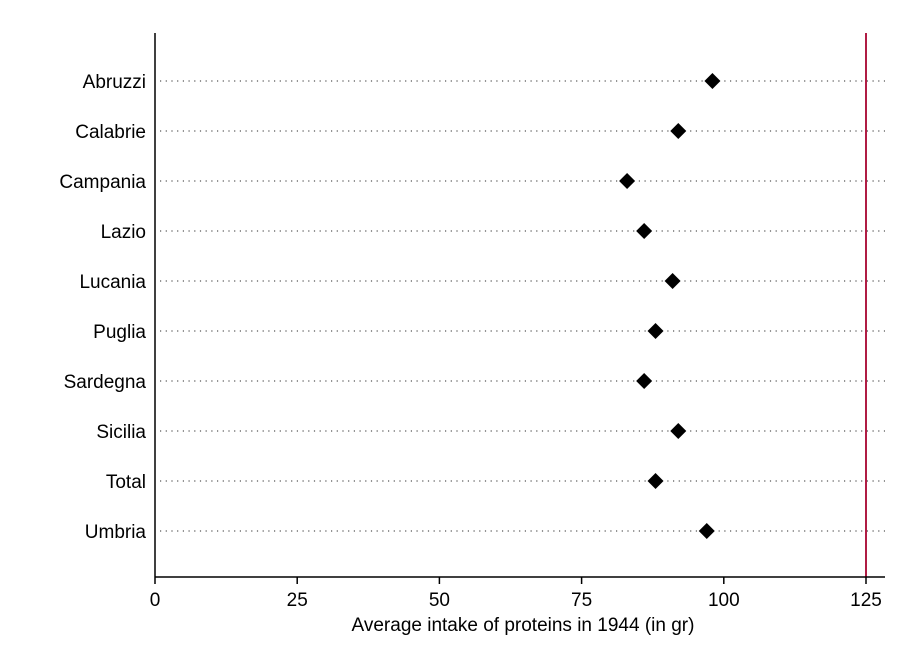 Image resolution: width=897 pixels, height=656 pixels. What do you see at coordinates (114, 82) in the screenshot?
I see `category-label: Abruzzi` at bounding box center [114, 82].